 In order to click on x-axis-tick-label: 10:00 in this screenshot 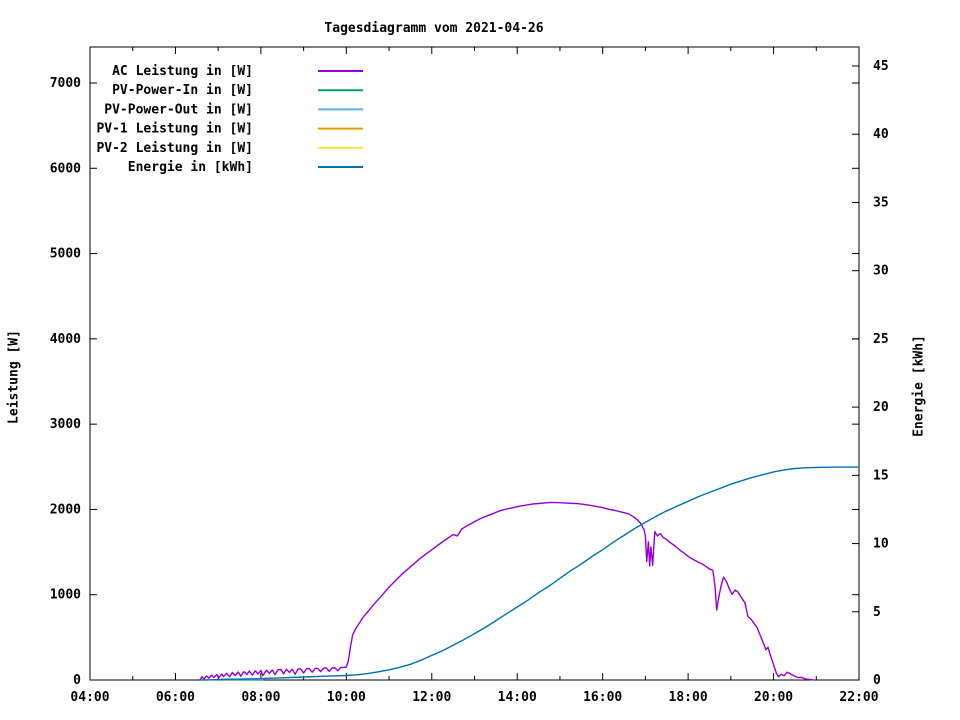, I will do `click(346, 697)`.